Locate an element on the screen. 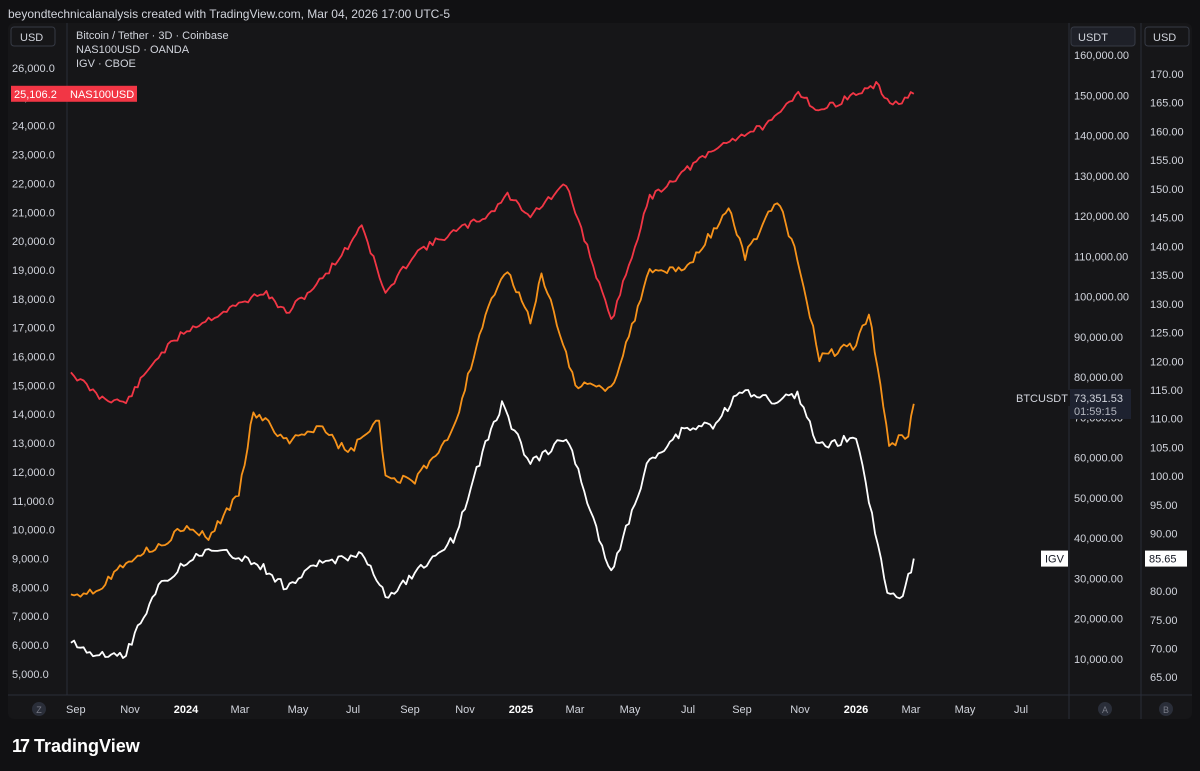  left-axis-tick: 7,000.0 is located at coordinates (30, 617).